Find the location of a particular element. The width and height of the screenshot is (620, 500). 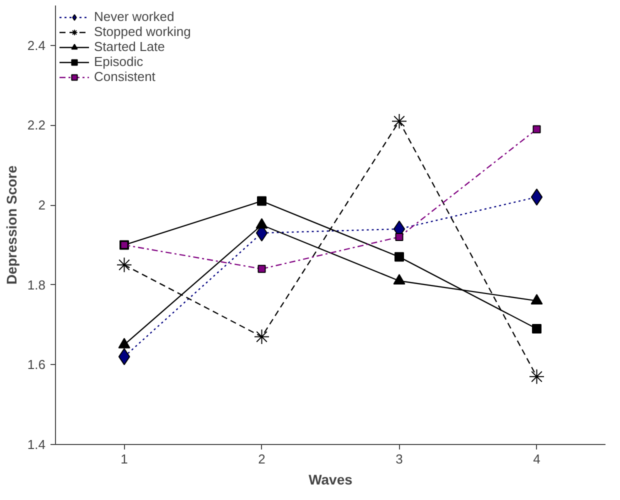

y-tick-label: 2 is located at coordinates (42, 205).